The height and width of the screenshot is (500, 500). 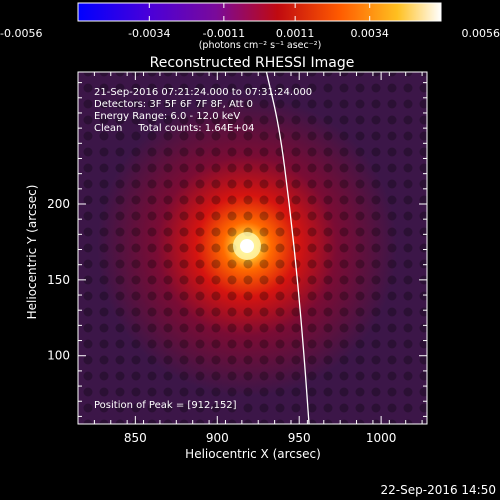 What do you see at coordinates (481, 33) in the screenshot?
I see `colorbar-tick-label: 0.0056` at bounding box center [481, 33].